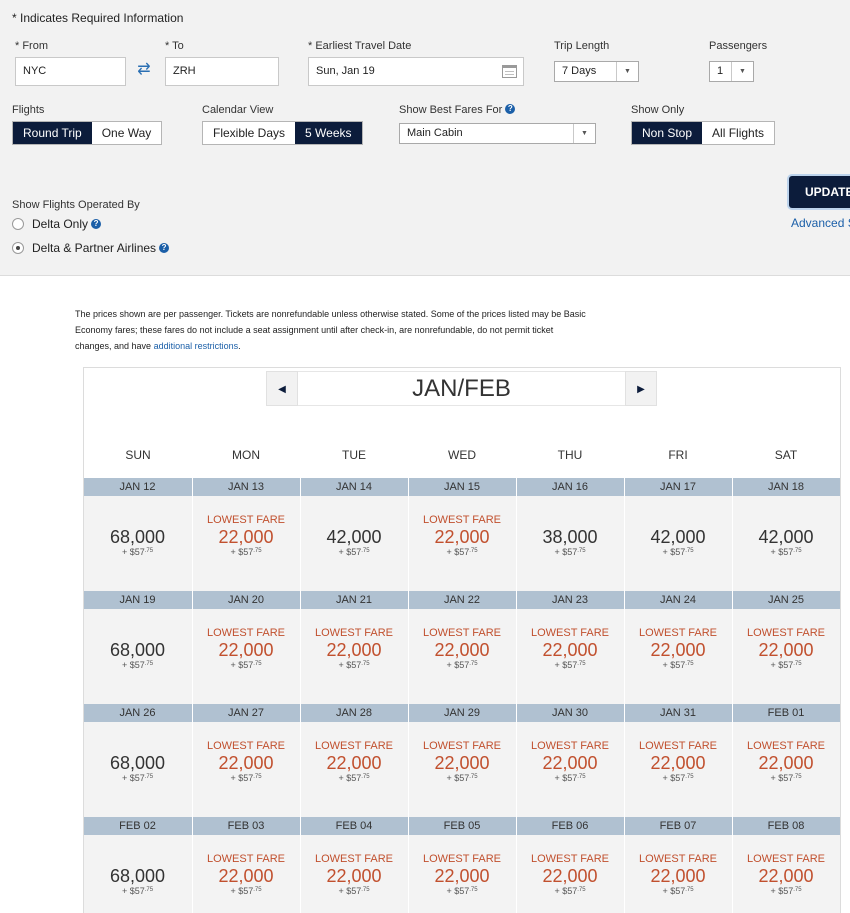 The height and width of the screenshot is (913, 850). What do you see at coordinates (70, 71) in the screenshot?
I see `from-input: NYC` at bounding box center [70, 71].